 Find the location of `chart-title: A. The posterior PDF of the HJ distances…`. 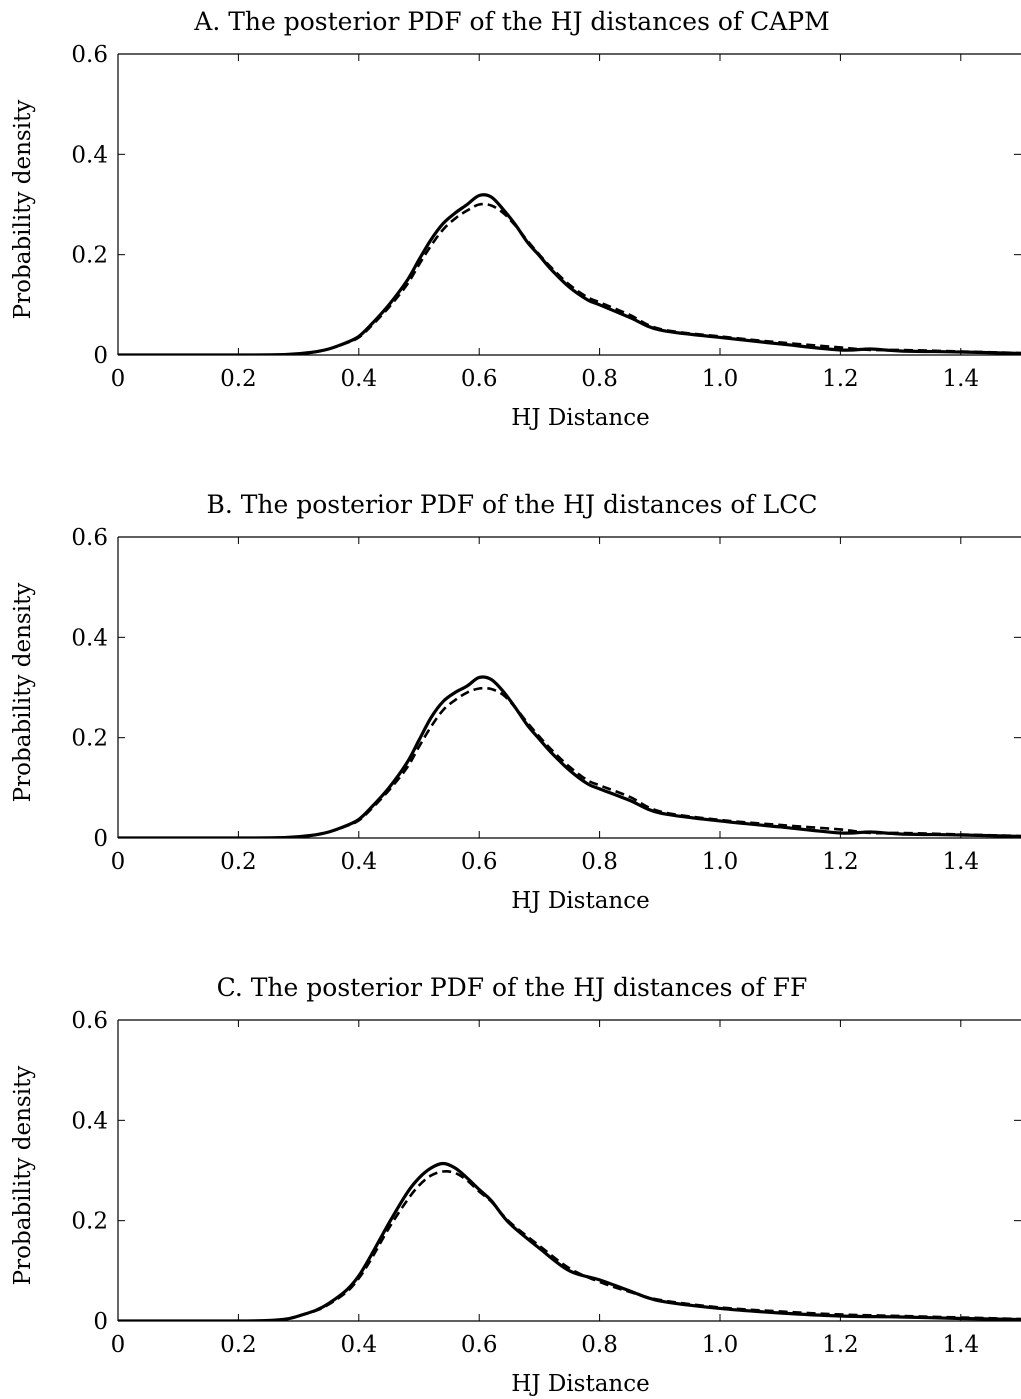

chart-title: A. The posterior PDF of the HJ distances… is located at coordinates (511, 21).